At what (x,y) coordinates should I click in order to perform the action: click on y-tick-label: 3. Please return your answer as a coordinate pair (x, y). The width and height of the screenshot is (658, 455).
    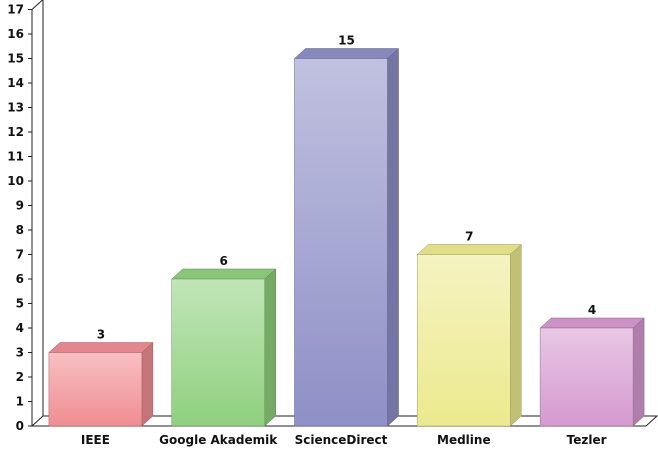
    Looking at the image, I should click on (20, 353).